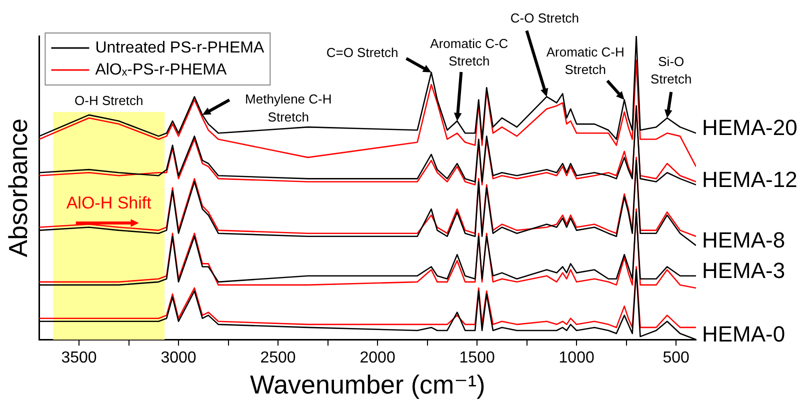  What do you see at coordinates (109, 203) in the screenshot?
I see `annotation: AlO-H Shift` at bounding box center [109, 203].